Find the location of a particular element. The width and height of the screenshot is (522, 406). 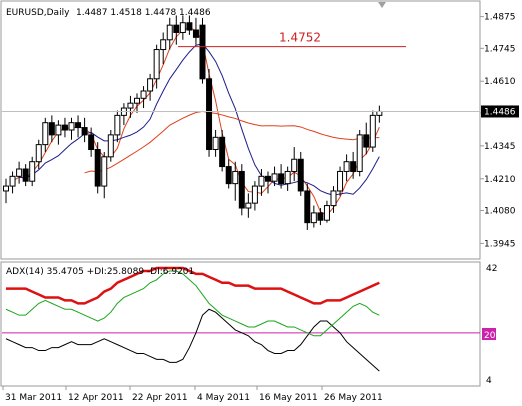

current-price-marker is located at coordinates (500, 111).